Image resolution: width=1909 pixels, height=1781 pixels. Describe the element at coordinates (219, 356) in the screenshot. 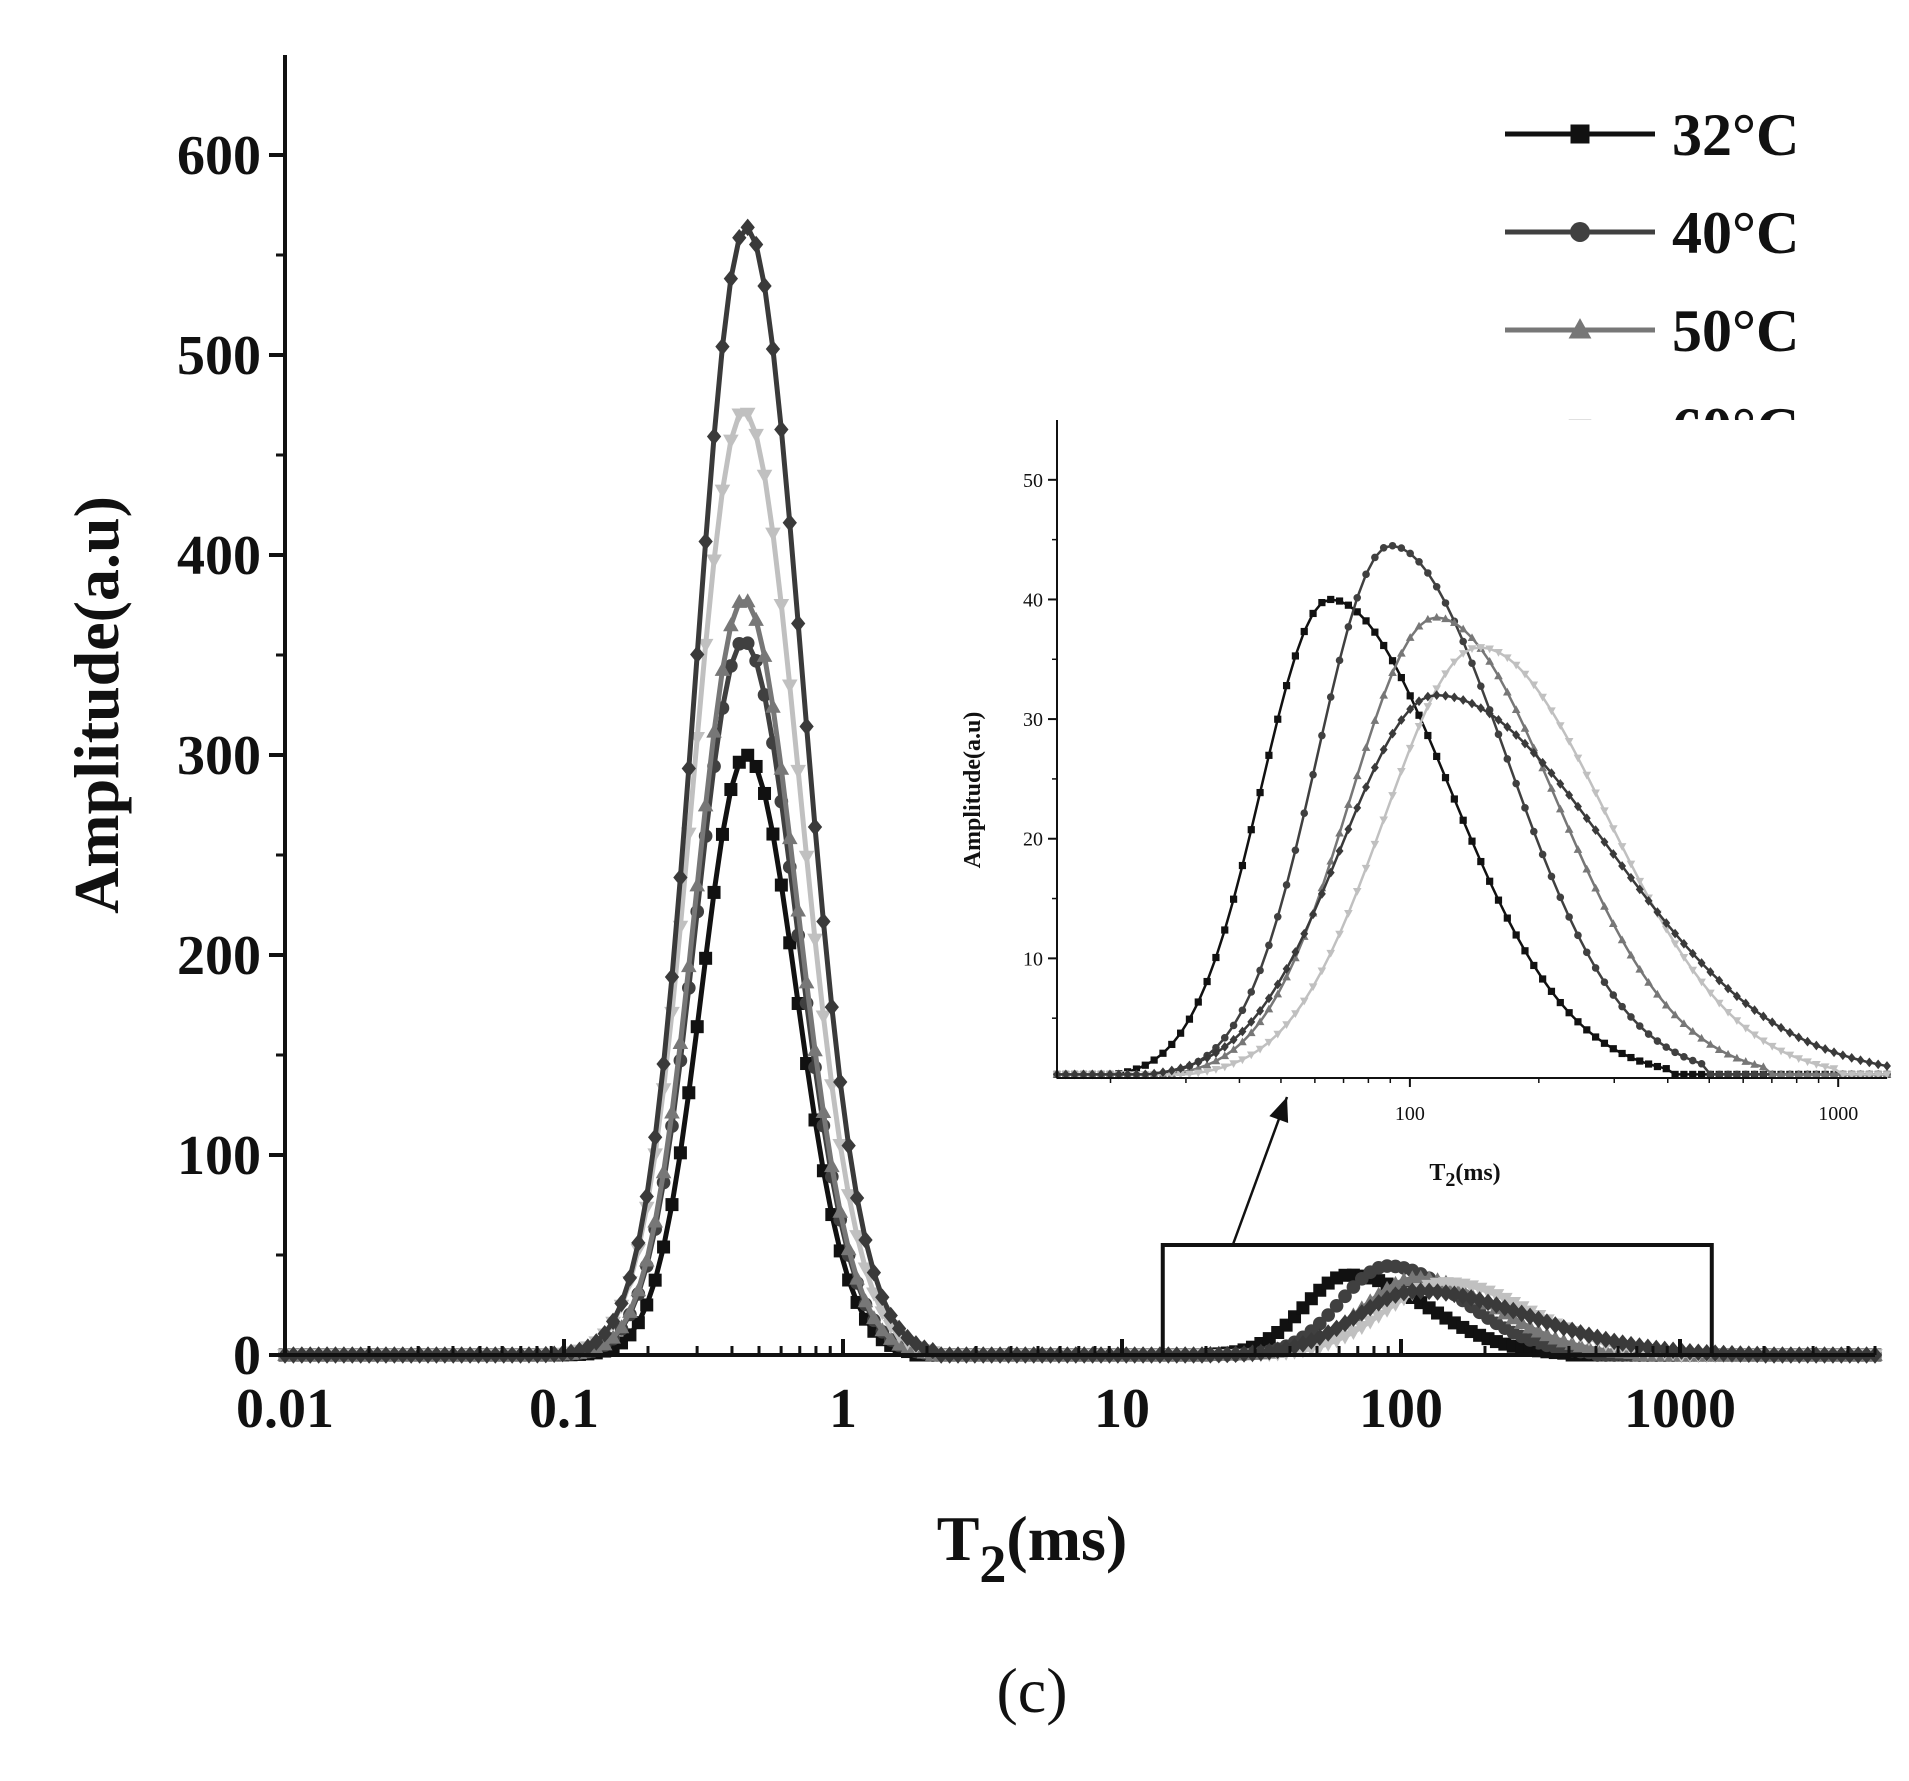

I see `y-tick-label: 500` at that location.